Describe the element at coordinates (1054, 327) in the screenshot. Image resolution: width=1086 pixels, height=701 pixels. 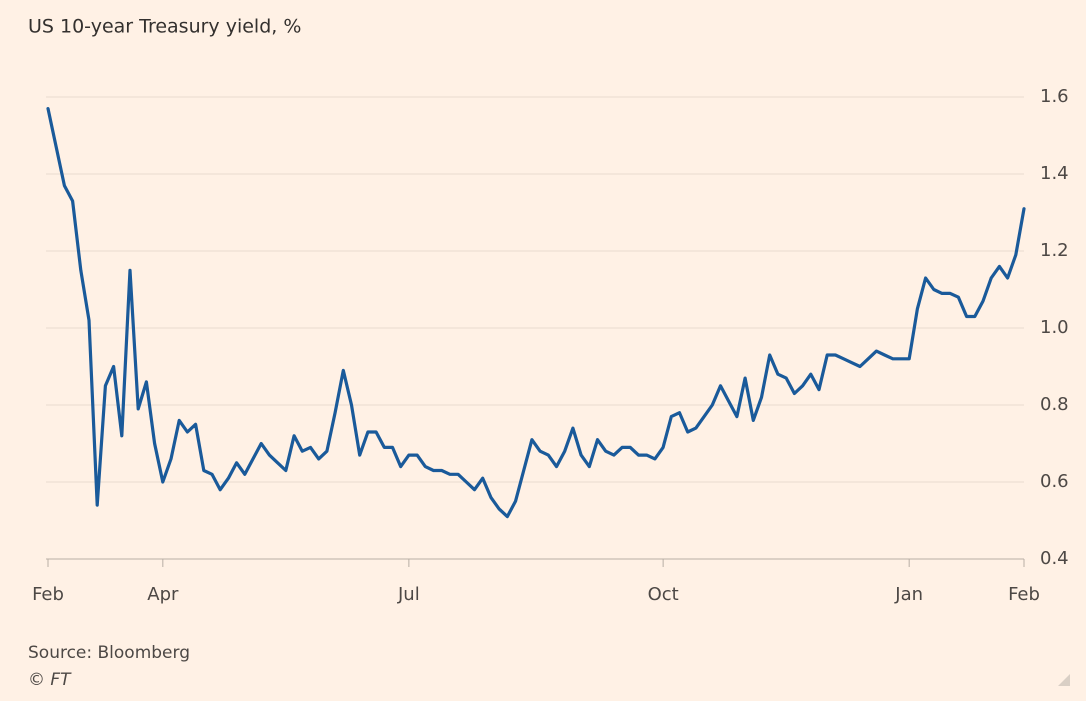
I see `y-tick-label: 1.0` at that location.